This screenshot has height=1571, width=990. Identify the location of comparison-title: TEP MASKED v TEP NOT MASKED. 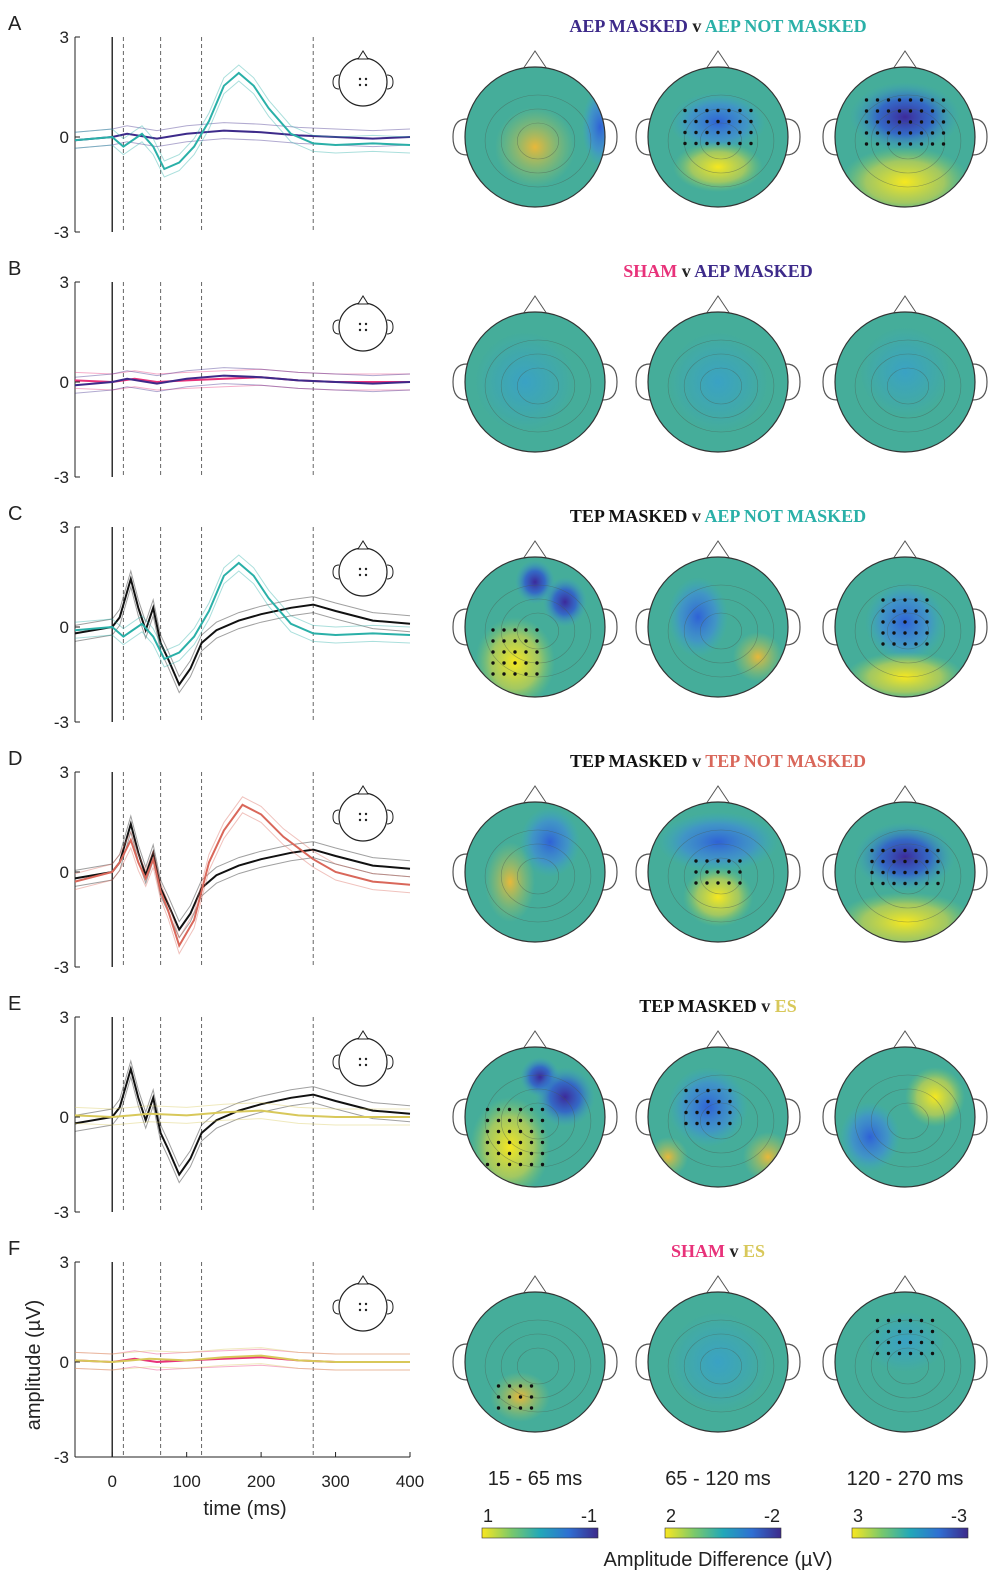
(718, 761).